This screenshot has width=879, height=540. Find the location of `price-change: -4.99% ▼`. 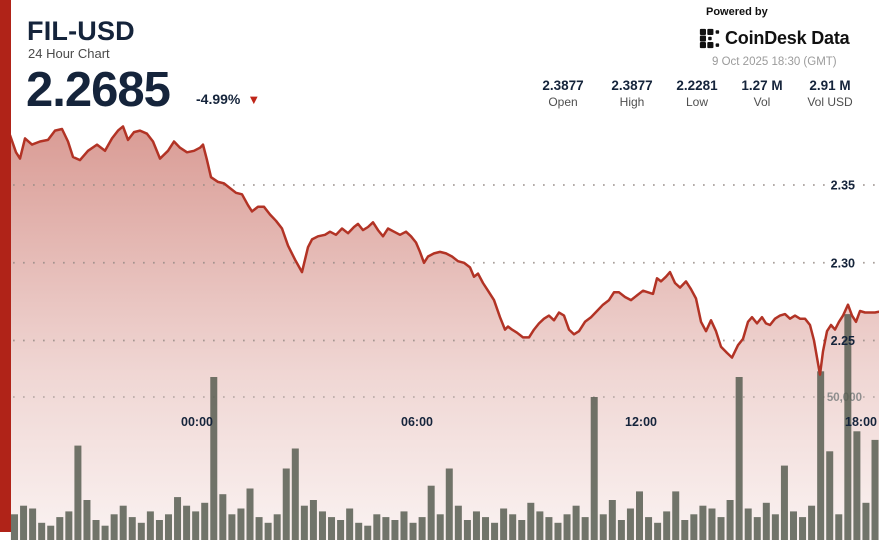

price-change: -4.99% ▼ is located at coordinates (228, 99).